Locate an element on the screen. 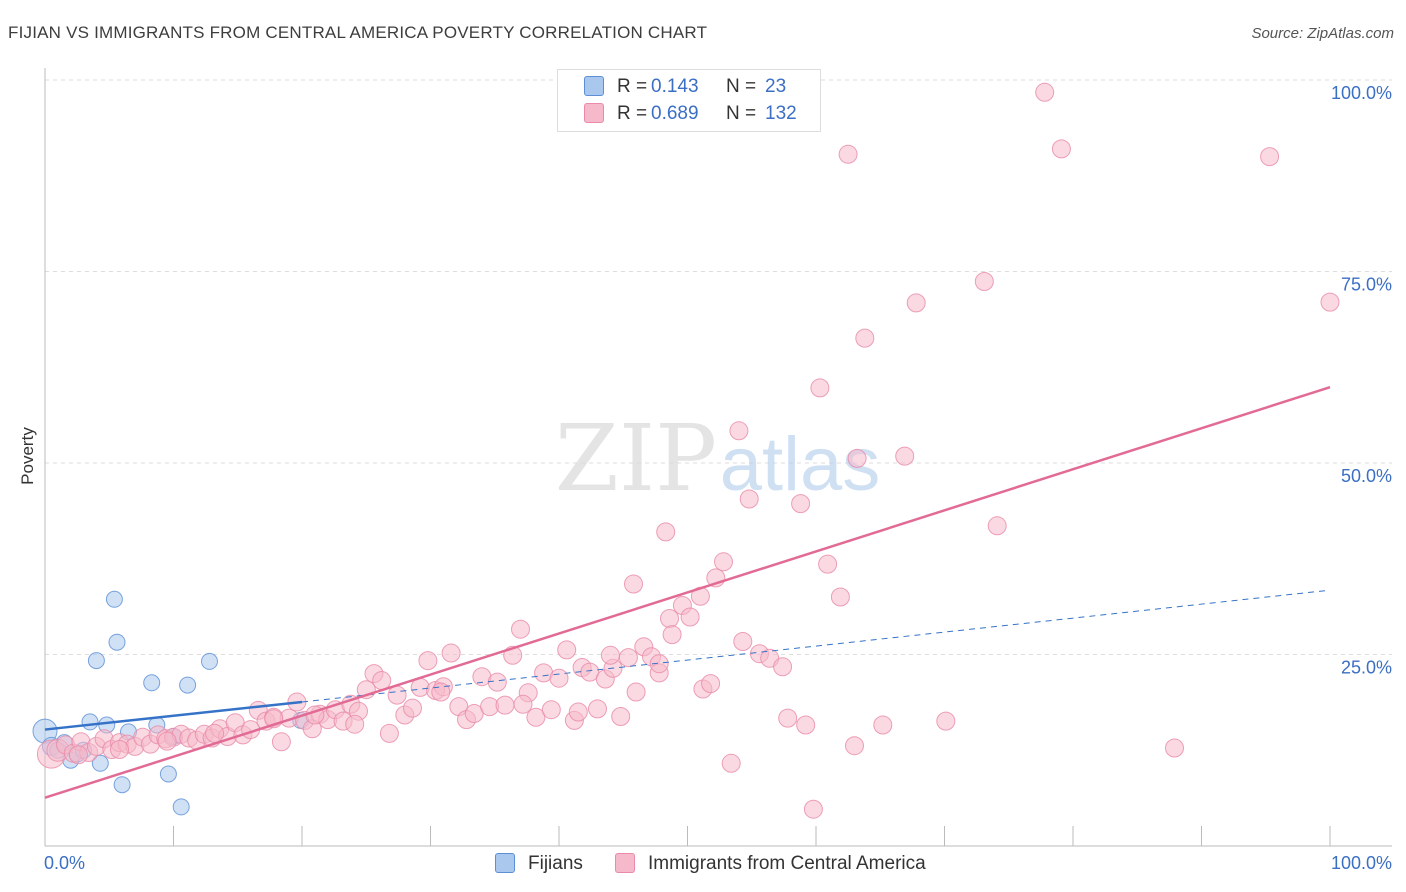  y-tick-label-100: 100.0% is located at coordinates (1361, 93).